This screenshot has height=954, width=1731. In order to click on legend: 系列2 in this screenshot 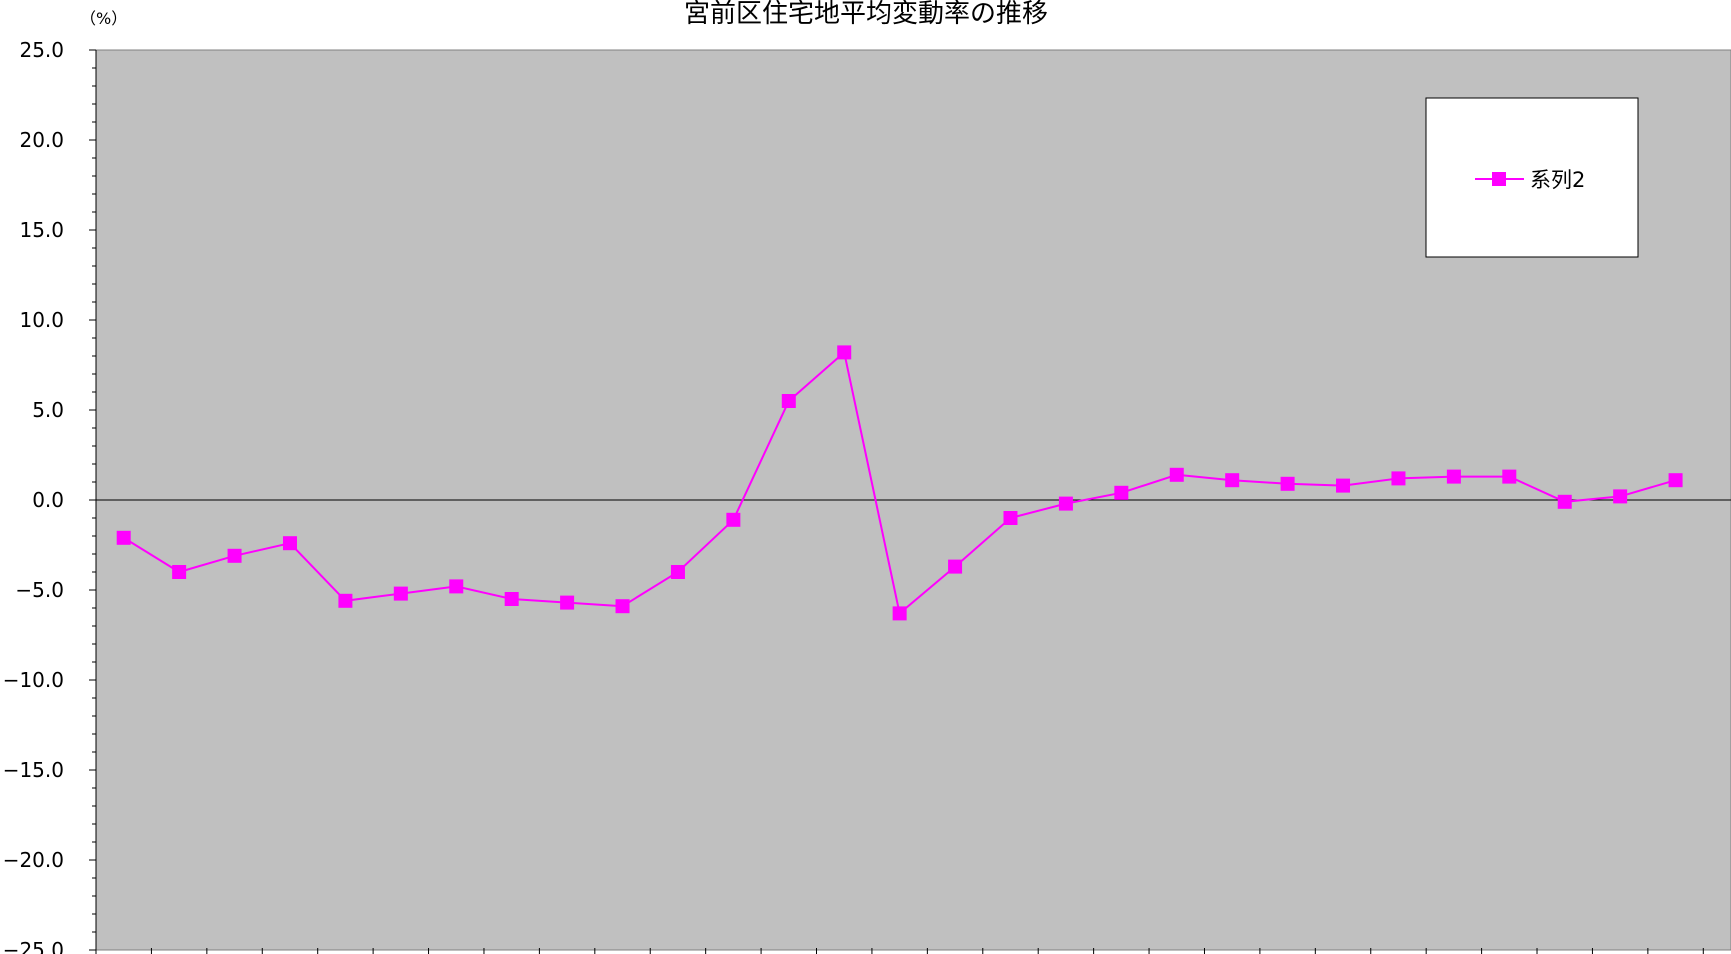, I will do `click(1532, 177)`.